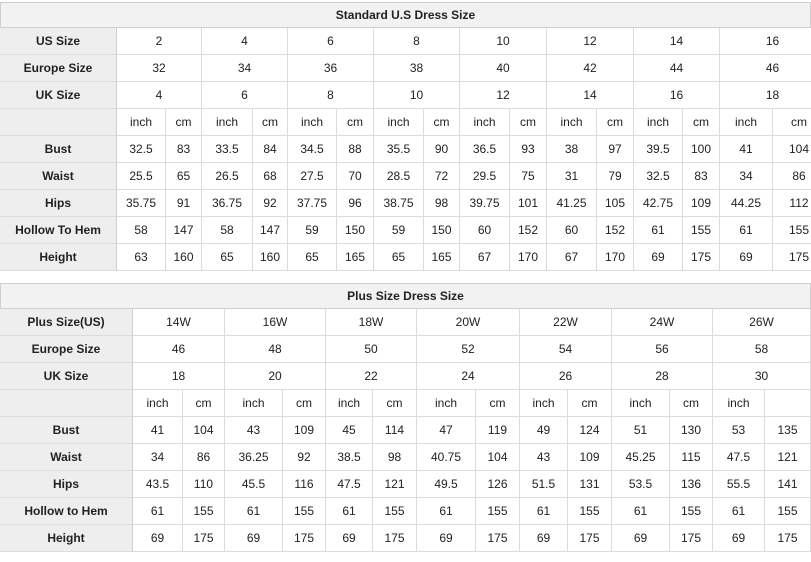 The height and width of the screenshot is (562, 811). Describe the element at coordinates (58, 149) in the screenshot. I see `row-label: Bust` at that location.